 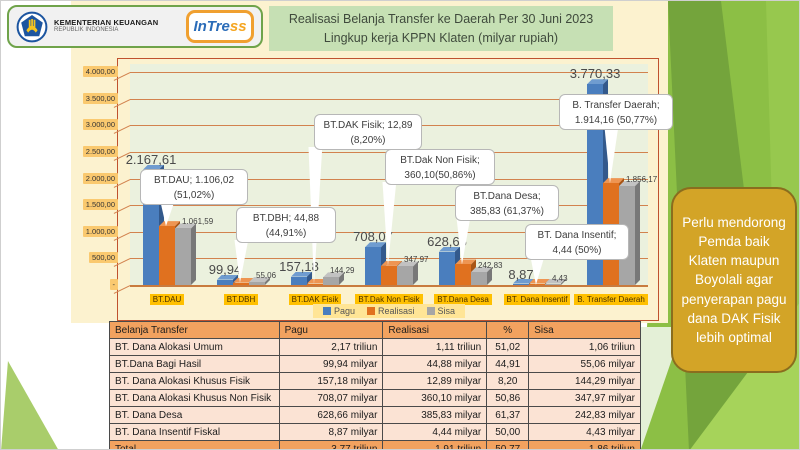 What do you see at coordinates (331, 432) in the screenshot?
I see `table-cell: 8,87 milyar` at bounding box center [331, 432].